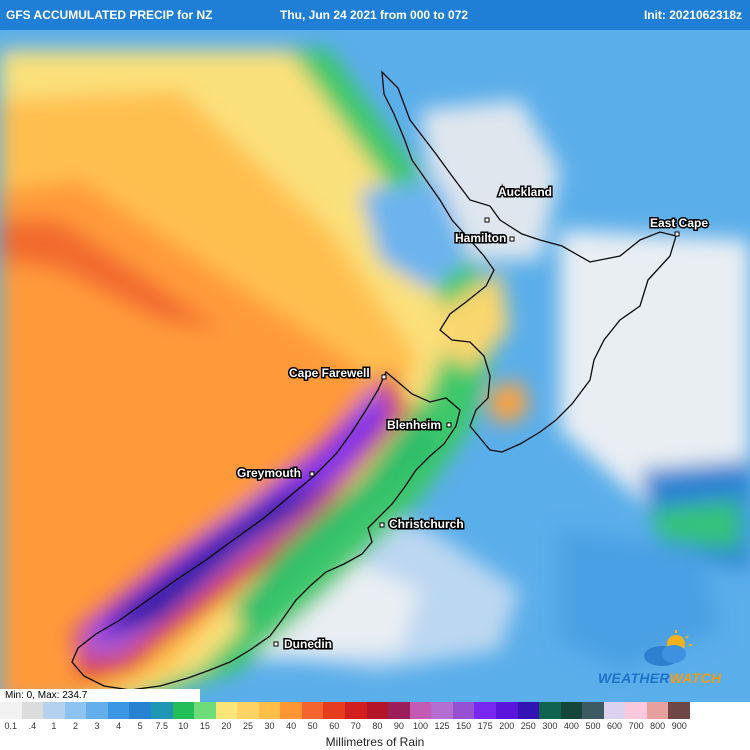 The height and width of the screenshot is (750, 750). I want to click on dunedin-marker, so click(276, 644).